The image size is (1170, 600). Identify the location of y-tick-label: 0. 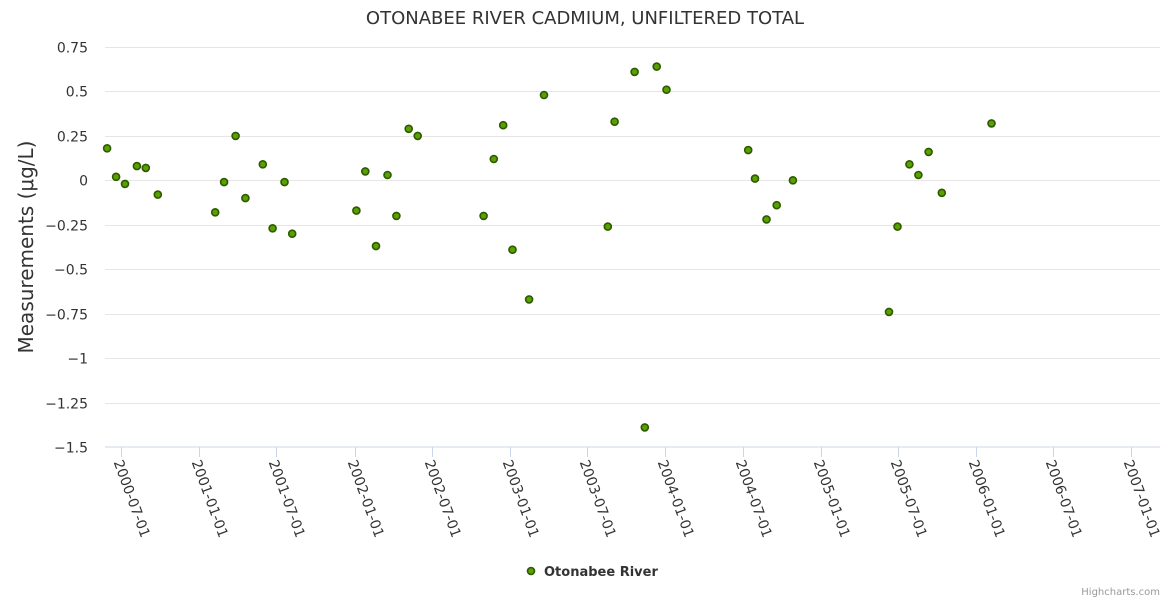
(83, 182).